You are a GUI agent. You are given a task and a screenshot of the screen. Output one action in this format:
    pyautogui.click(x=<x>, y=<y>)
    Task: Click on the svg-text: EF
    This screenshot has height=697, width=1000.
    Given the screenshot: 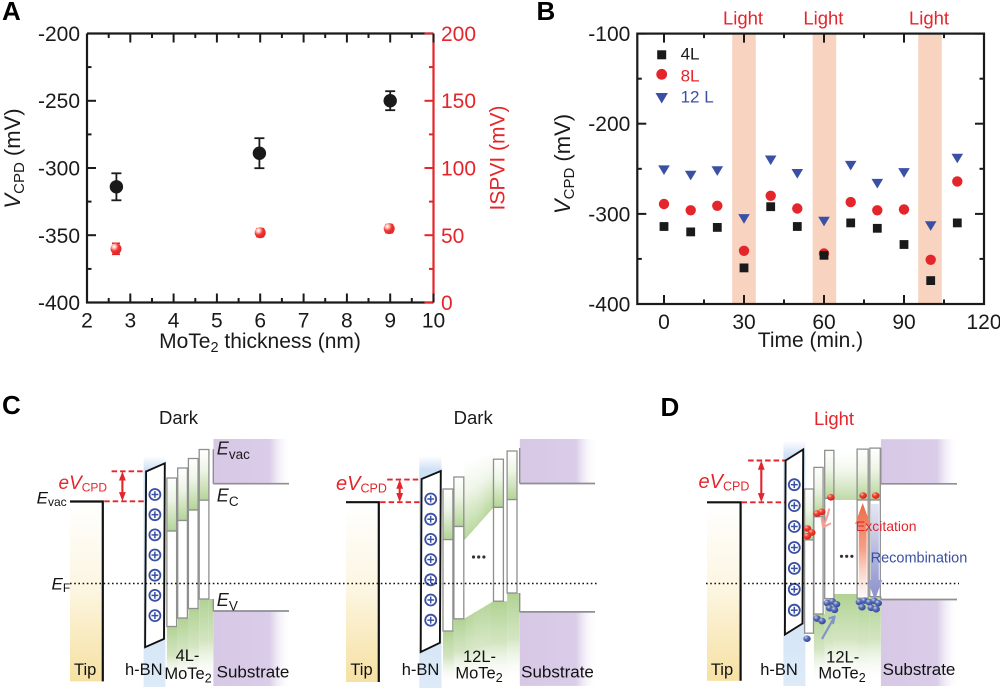 What is the action you would take?
    pyautogui.click(x=61, y=585)
    